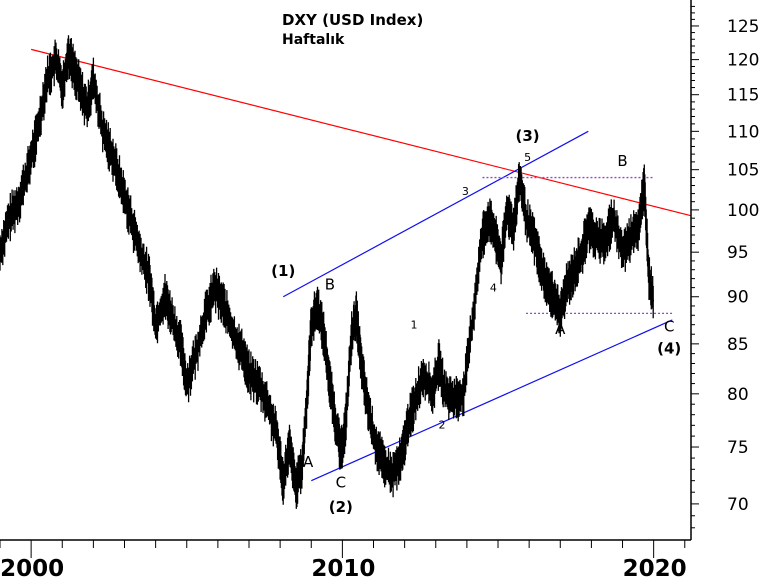 The image size is (761, 580). What do you see at coordinates (743, 132) in the screenshot?
I see `y-tick-label: 110` at bounding box center [743, 132].